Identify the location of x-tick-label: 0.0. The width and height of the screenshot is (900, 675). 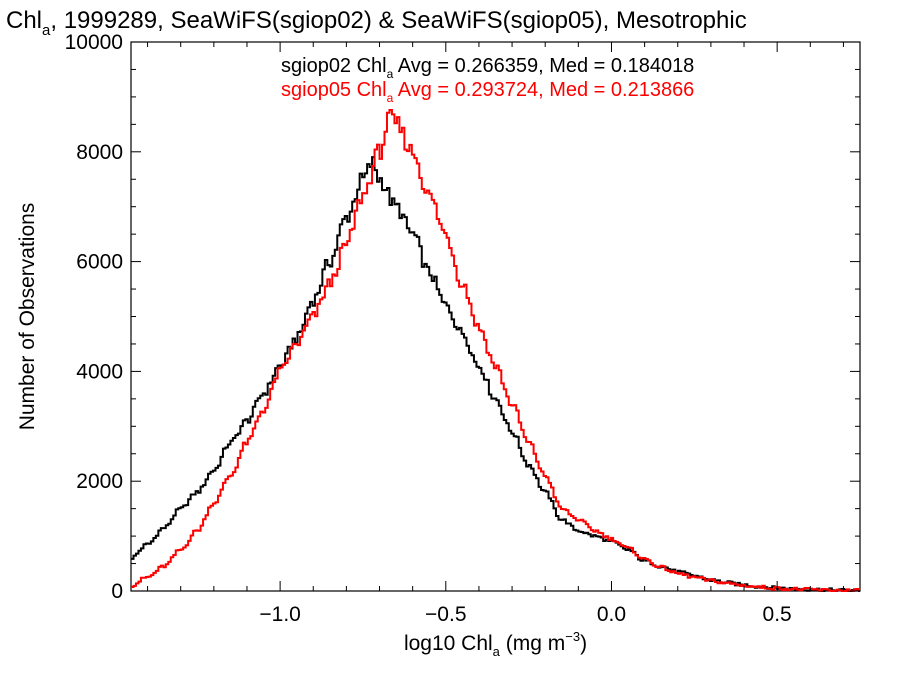
(611, 614).